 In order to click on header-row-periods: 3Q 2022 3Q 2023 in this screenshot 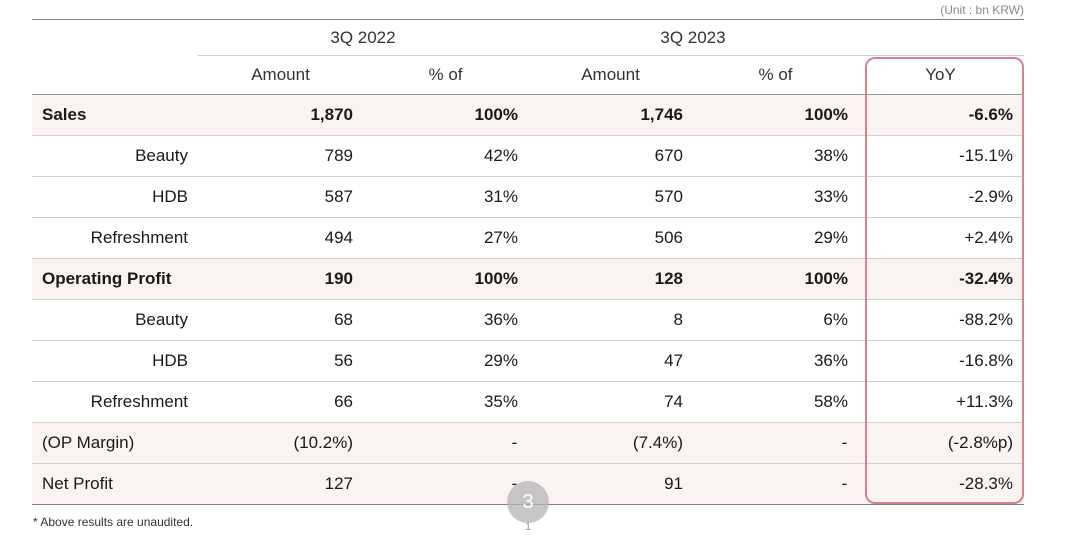, I will do `click(528, 37)`.